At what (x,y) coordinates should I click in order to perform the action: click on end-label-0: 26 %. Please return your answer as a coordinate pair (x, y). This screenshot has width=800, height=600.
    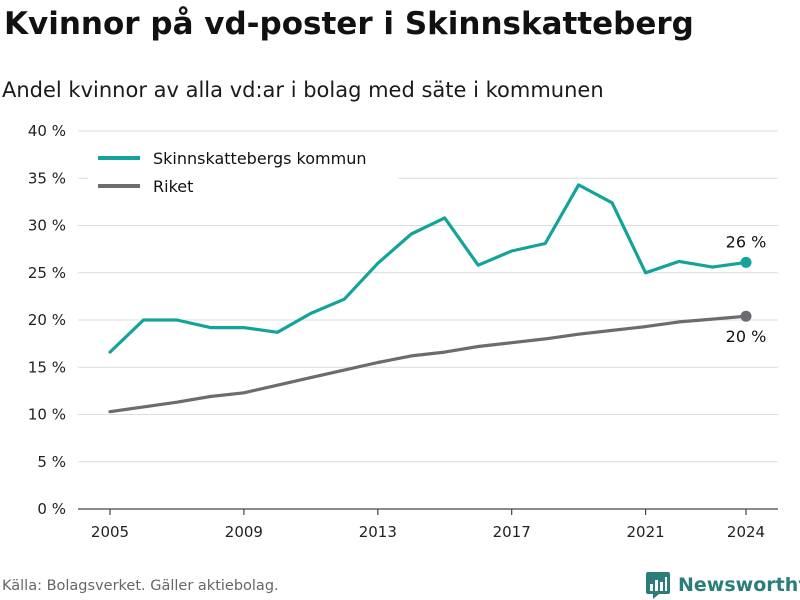
    Looking at the image, I should click on (746, 241).